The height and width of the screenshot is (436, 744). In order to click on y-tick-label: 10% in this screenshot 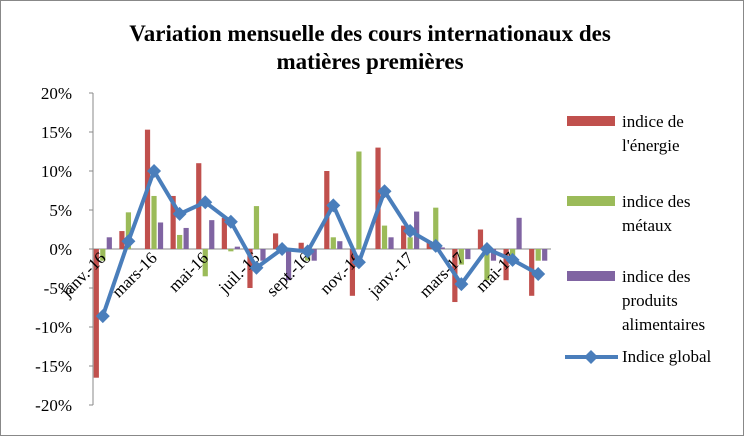, I will do `click(56, 171)`.